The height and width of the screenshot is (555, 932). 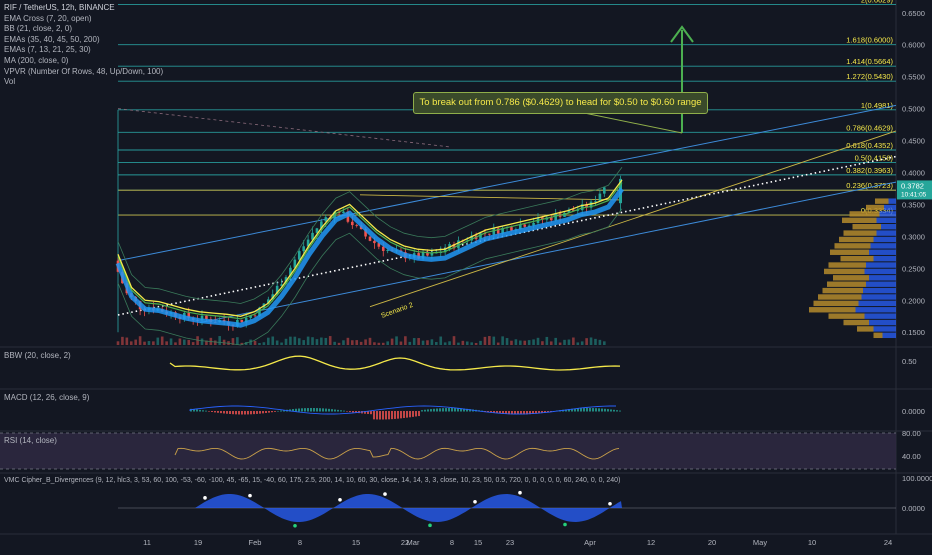 I want to click on time-tick-label: 10, so click(x=812, y=542).